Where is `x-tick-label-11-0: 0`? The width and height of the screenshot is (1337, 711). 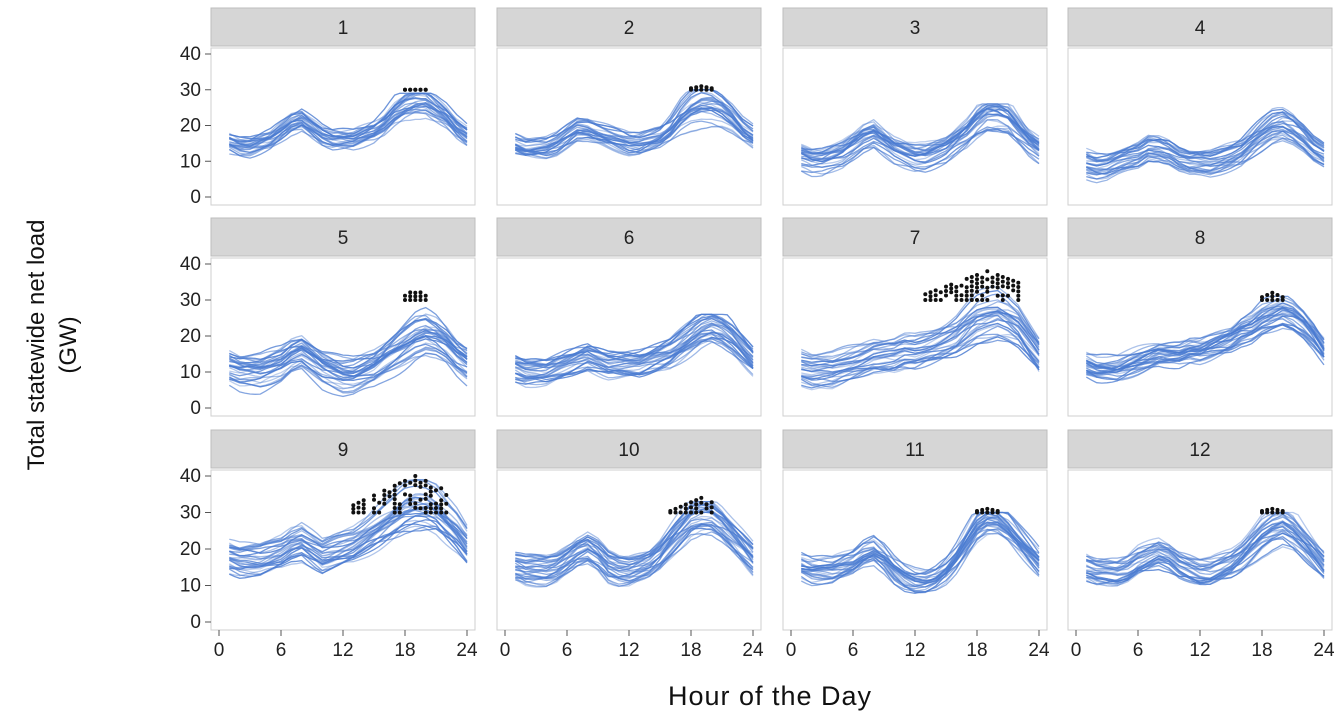 x-tick-label-11-0: 0 is located at coordinates (791, 650).